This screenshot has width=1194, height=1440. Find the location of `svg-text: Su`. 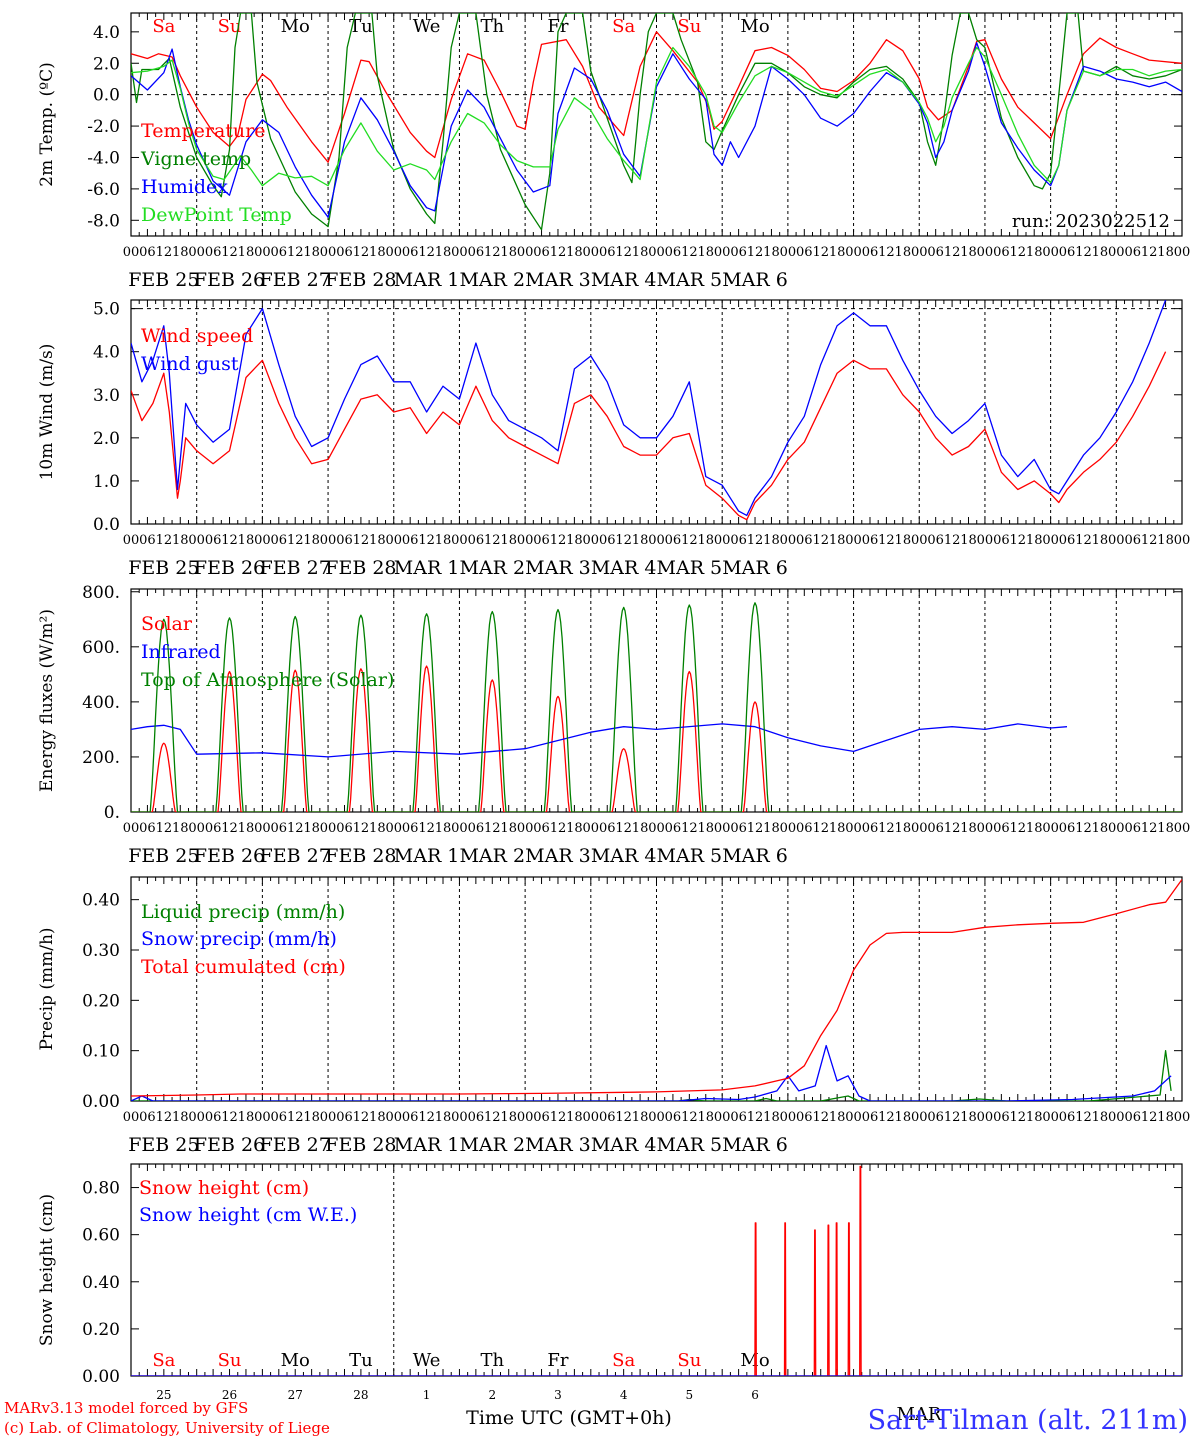

svg-text: Su is located at coordinates (689, 26).